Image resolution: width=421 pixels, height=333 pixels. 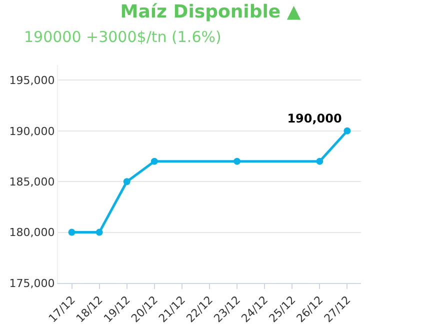 I want to click on data-label: 190,000, so click(x=314, y=119).